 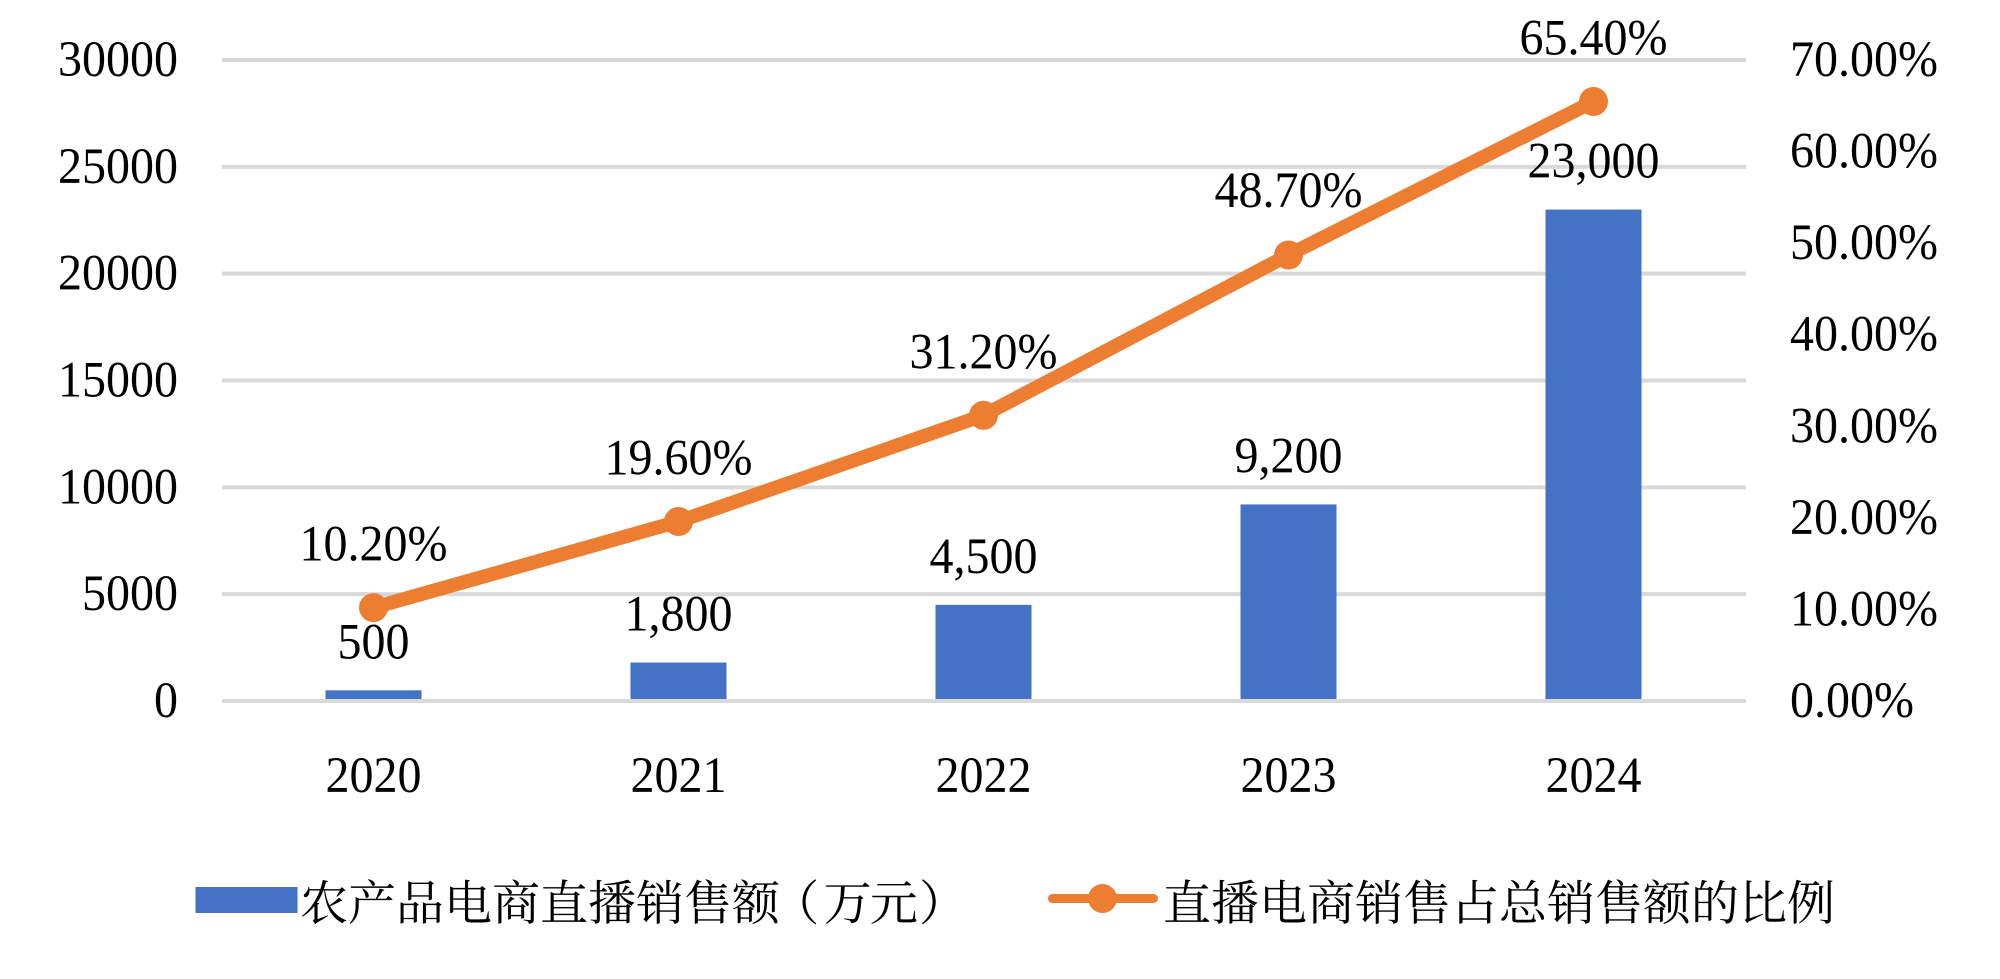 What do you see at coordinates (118, 379) in the screenshot?
I see `svg-text: 15000` at bounding box center [118, 379].